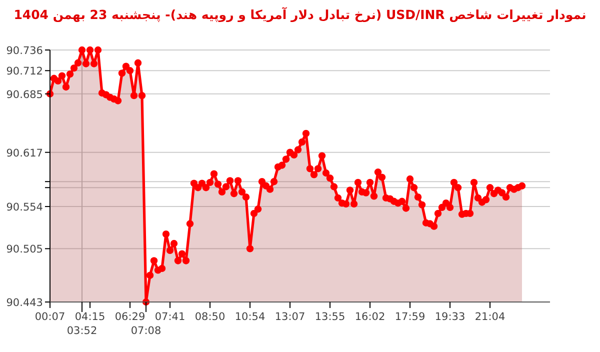  I want to click on chart-title: نمودار تغییرات شاخص USD/INR (نرخ تبادل دلار آمریکا و روپیه هند)- پنجشنبه 23 بهمن 1404, so click(300, 15).